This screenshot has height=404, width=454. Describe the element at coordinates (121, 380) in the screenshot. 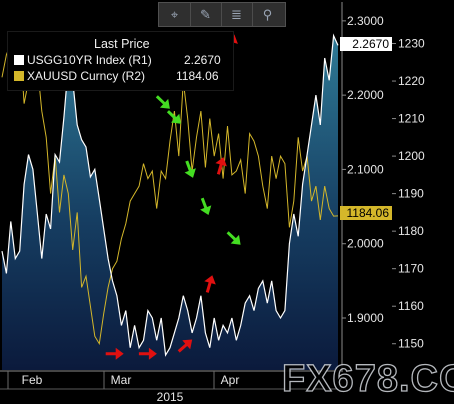

I see `x-tick-label-2: Mar` at that location.